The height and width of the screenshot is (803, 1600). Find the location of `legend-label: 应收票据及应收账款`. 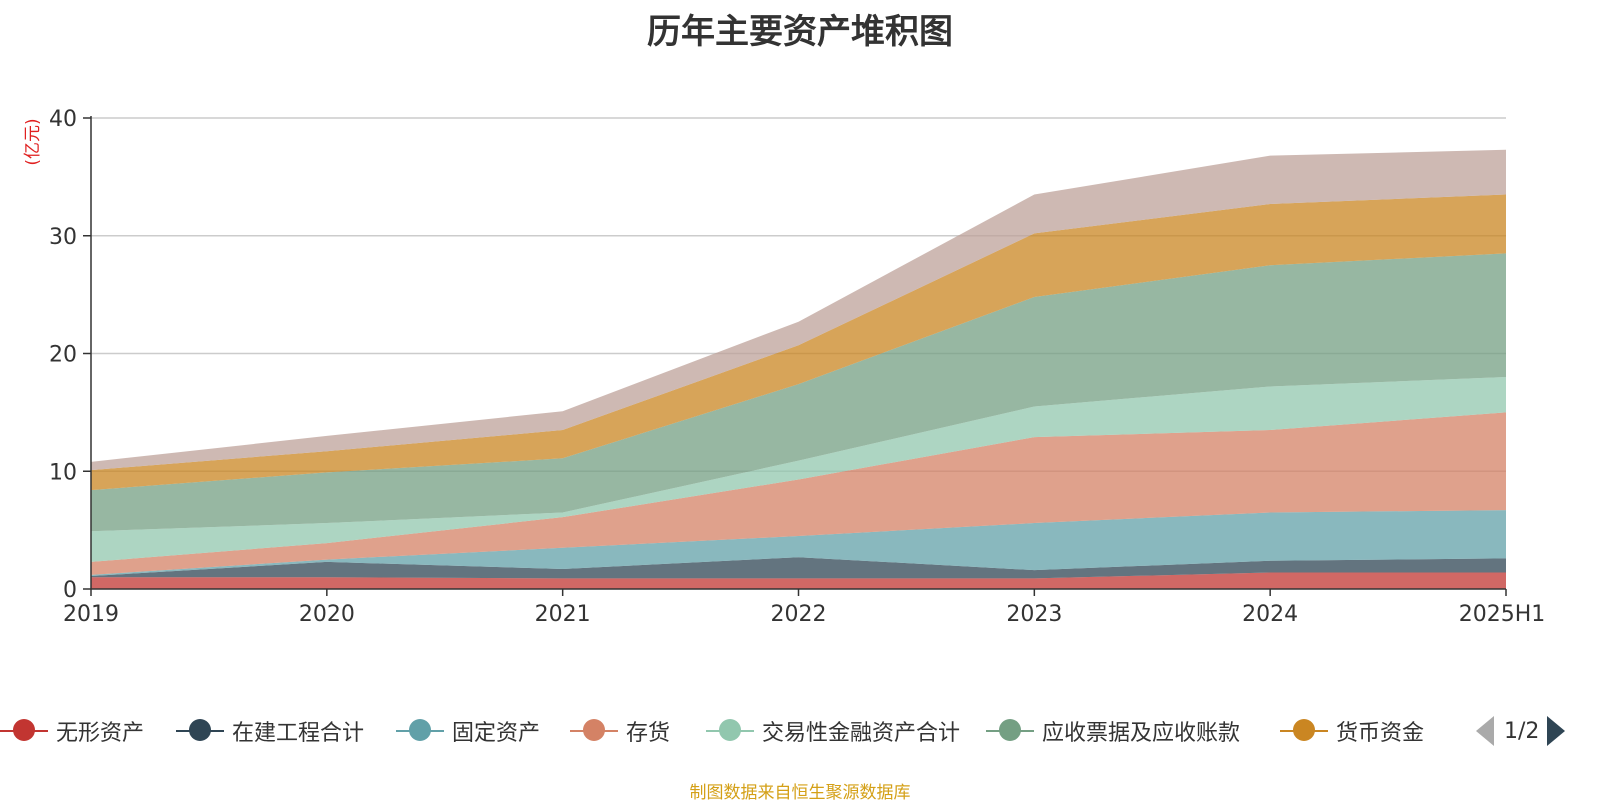

legend-label: 应收票据及应收账款 is located at coordinates (1141, 733).